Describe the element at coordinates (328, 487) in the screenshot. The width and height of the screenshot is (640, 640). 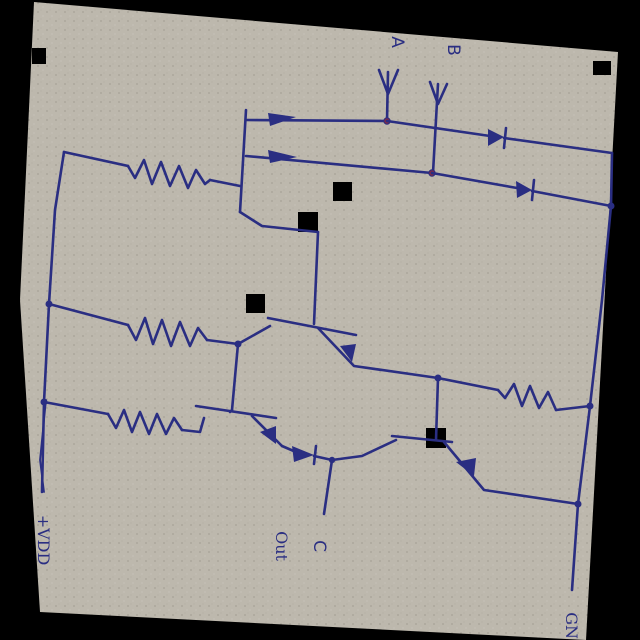
I see `output-terminal` at that location.